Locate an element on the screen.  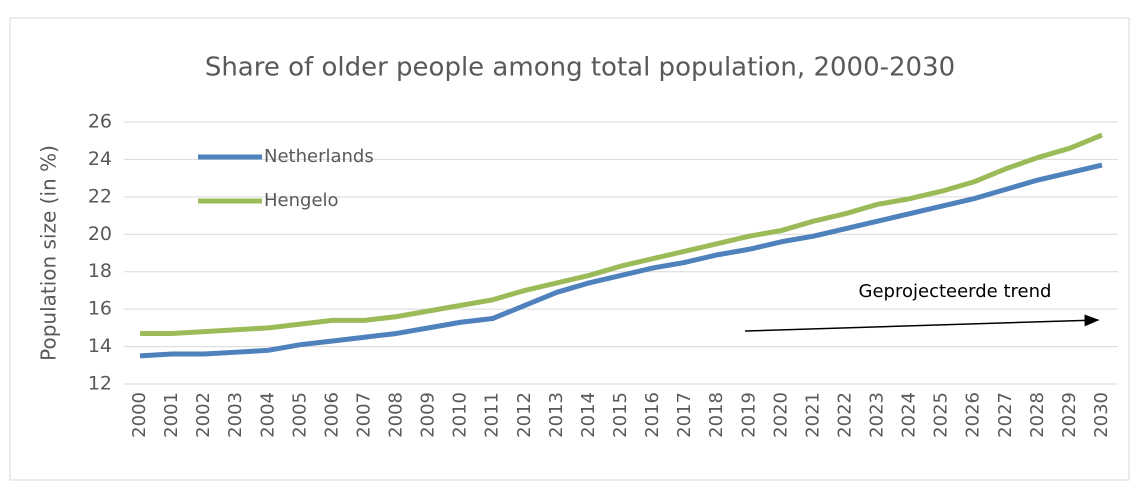
x-tick-label: 2024 is located at coordinates (909, 415).